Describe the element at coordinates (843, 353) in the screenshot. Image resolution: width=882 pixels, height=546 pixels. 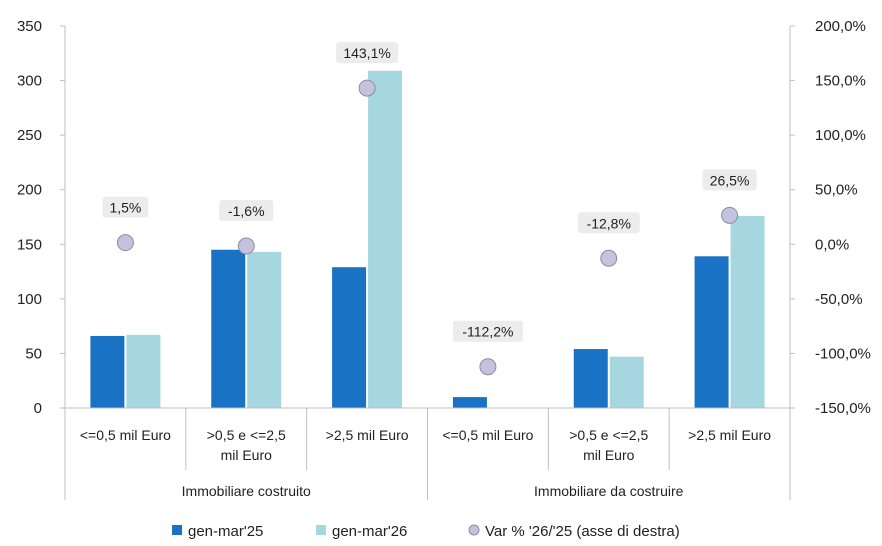
I see `y-right-tick-label: -100,0%` at that location.